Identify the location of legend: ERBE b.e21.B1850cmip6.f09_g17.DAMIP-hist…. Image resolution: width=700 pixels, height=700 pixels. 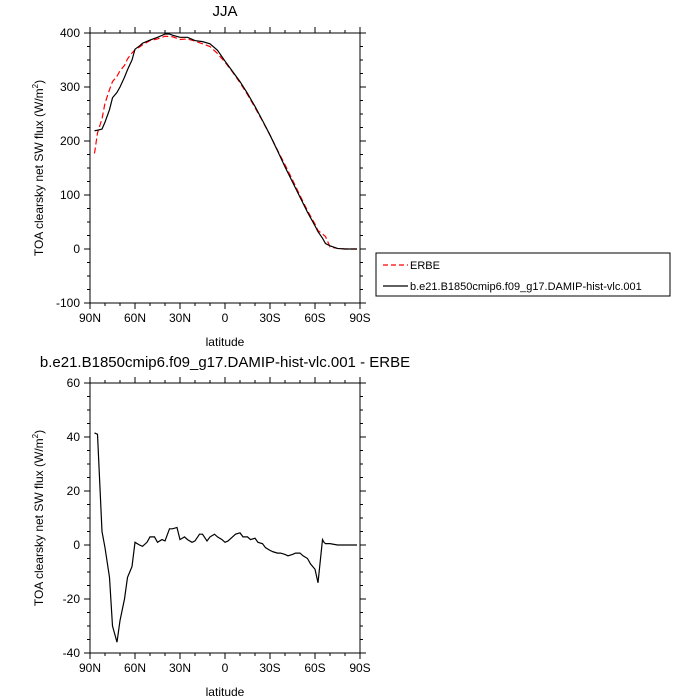
(523, 274).